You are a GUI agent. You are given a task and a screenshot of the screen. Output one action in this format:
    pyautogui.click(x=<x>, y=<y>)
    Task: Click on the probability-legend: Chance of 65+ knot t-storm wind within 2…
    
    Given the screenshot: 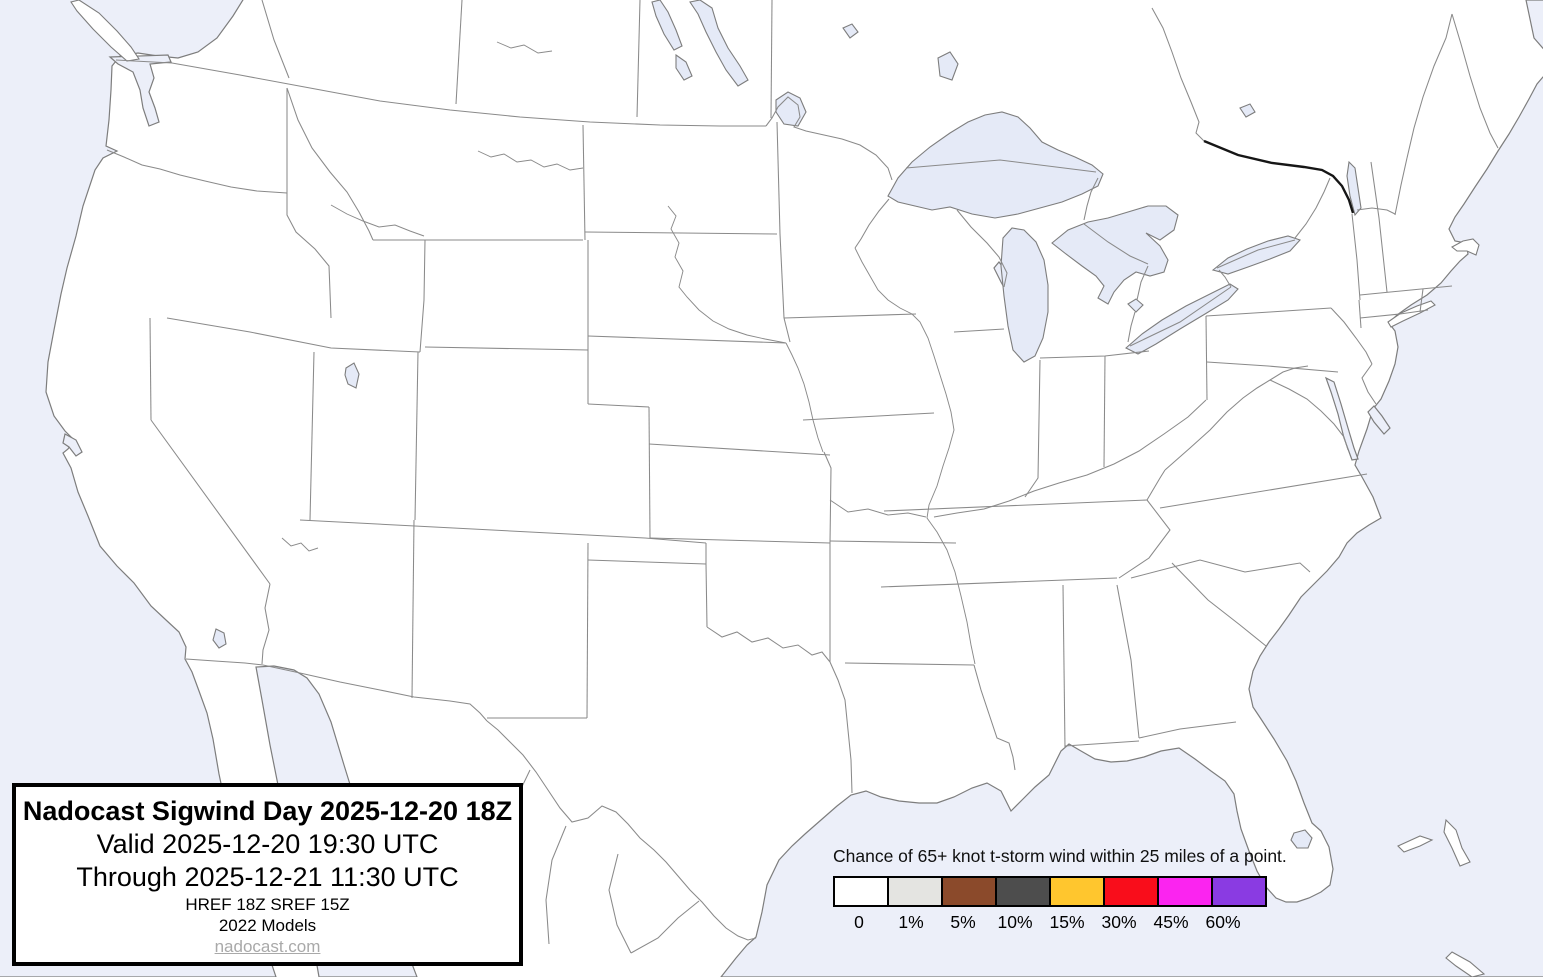 What is the action you would take?
    pyautogui.click(x=1060, y=889)
    